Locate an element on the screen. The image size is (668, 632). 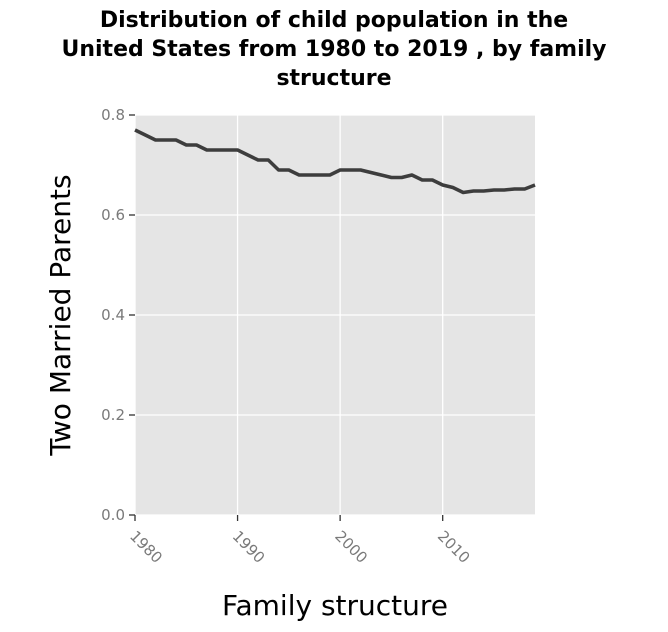
y-tick-label: 0.6 is located at coordinates (113, 215).